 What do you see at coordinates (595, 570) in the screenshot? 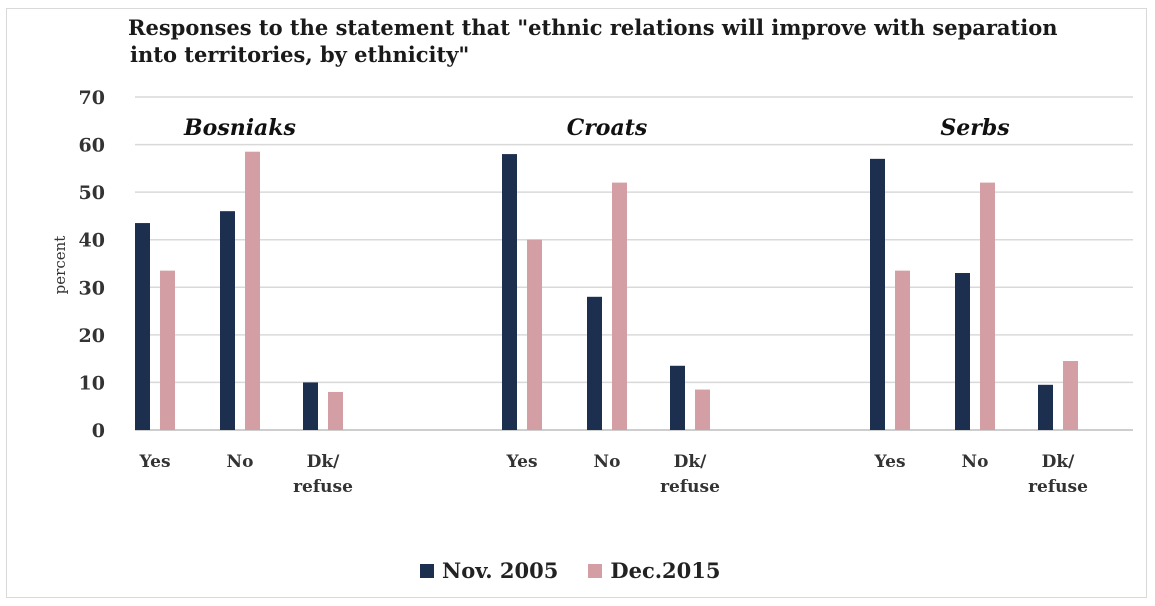
I see `legend-swatch-2015` at bounding box center [595, 570].